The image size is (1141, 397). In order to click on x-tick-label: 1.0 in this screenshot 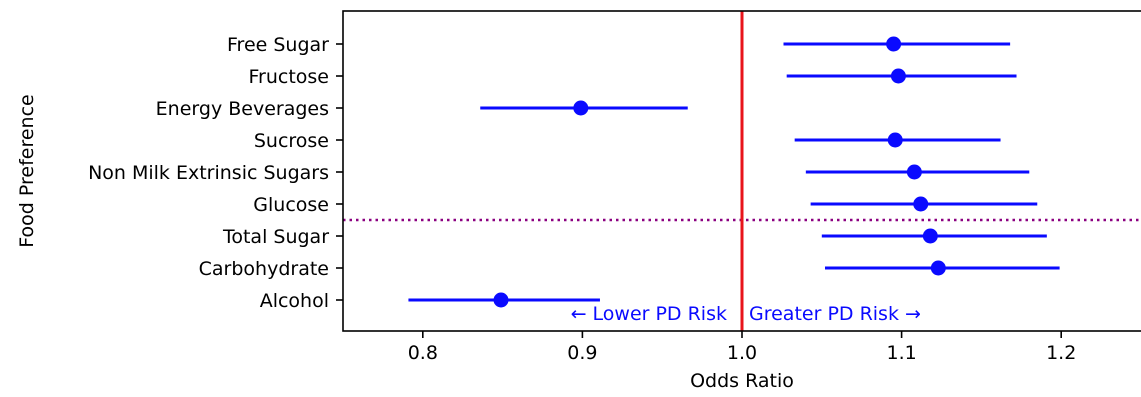, I will do `click(742, 353)`.